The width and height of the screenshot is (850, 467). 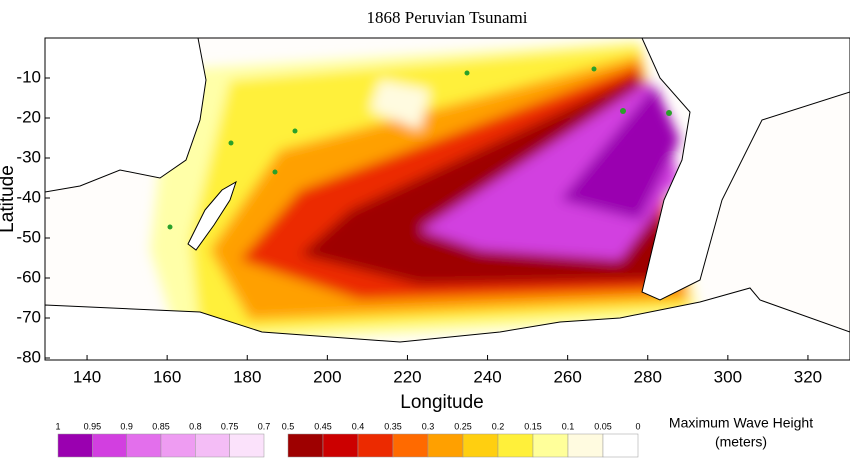 I want to click on y-tick-label: -40, so click(x=28, y=196).